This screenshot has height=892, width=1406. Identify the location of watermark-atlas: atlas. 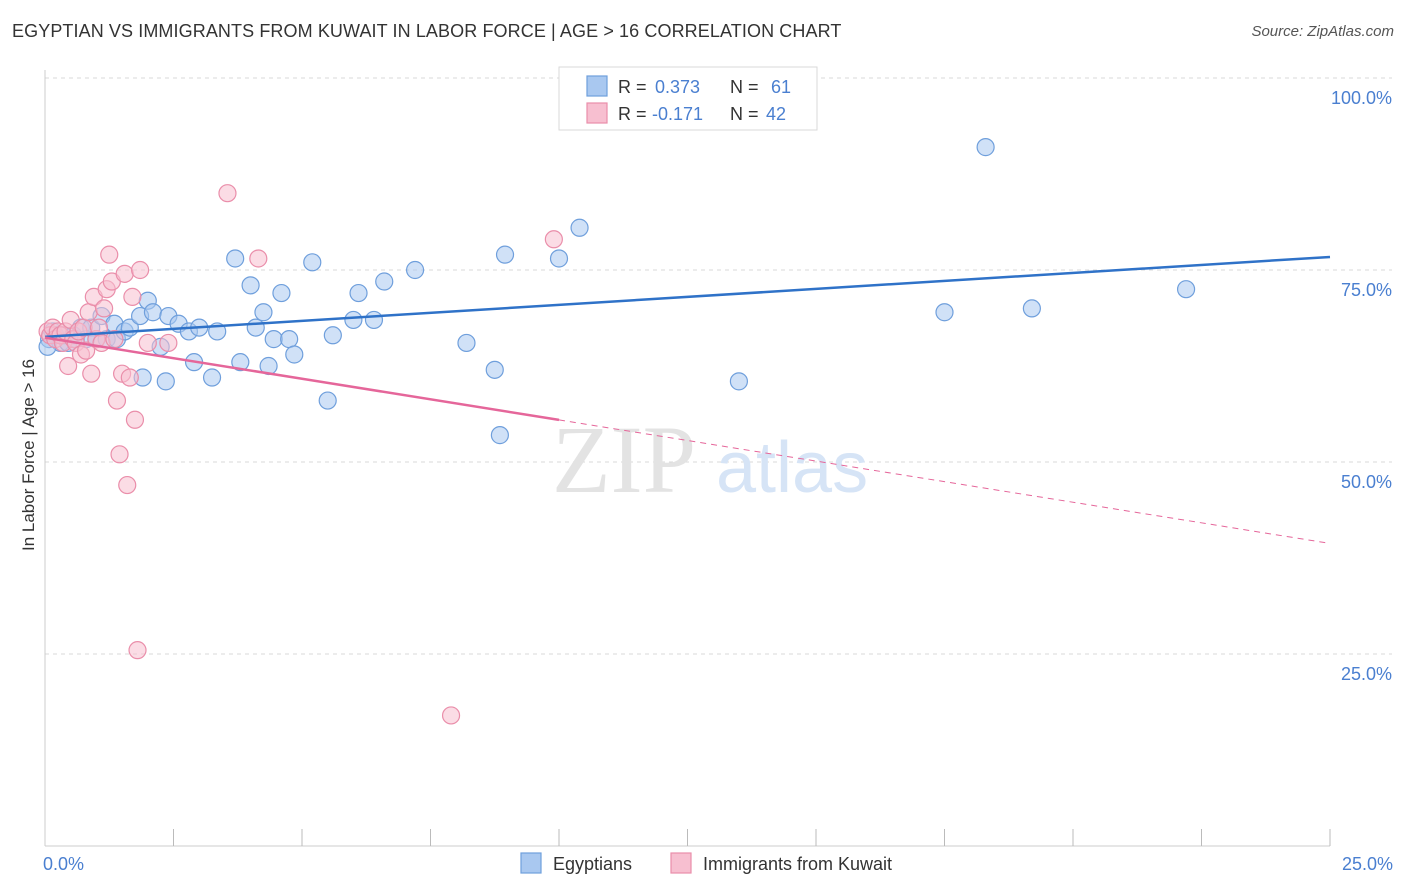
(792, 468).